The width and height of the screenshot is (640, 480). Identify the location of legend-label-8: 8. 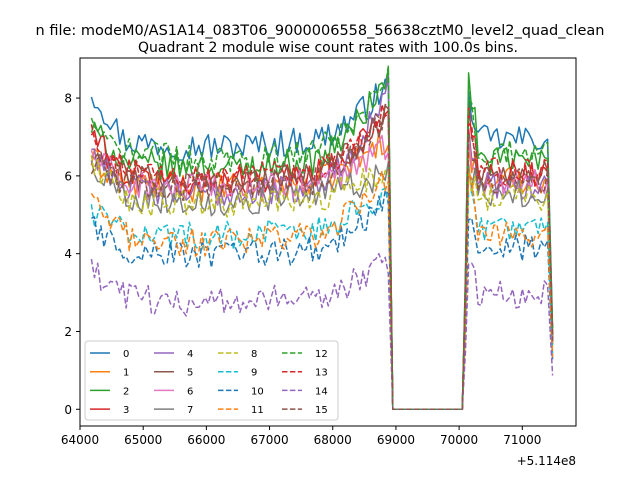
(254, 354).